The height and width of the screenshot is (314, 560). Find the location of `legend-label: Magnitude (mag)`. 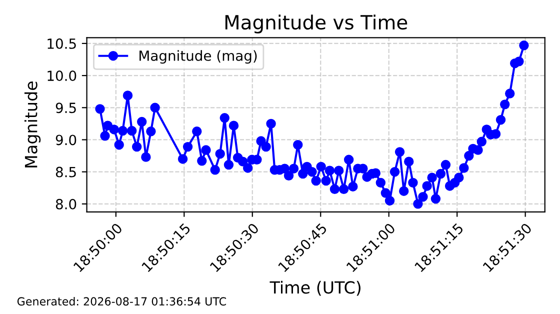

legend-label: Magnitude (mag) is located at coordinates (198, 57).